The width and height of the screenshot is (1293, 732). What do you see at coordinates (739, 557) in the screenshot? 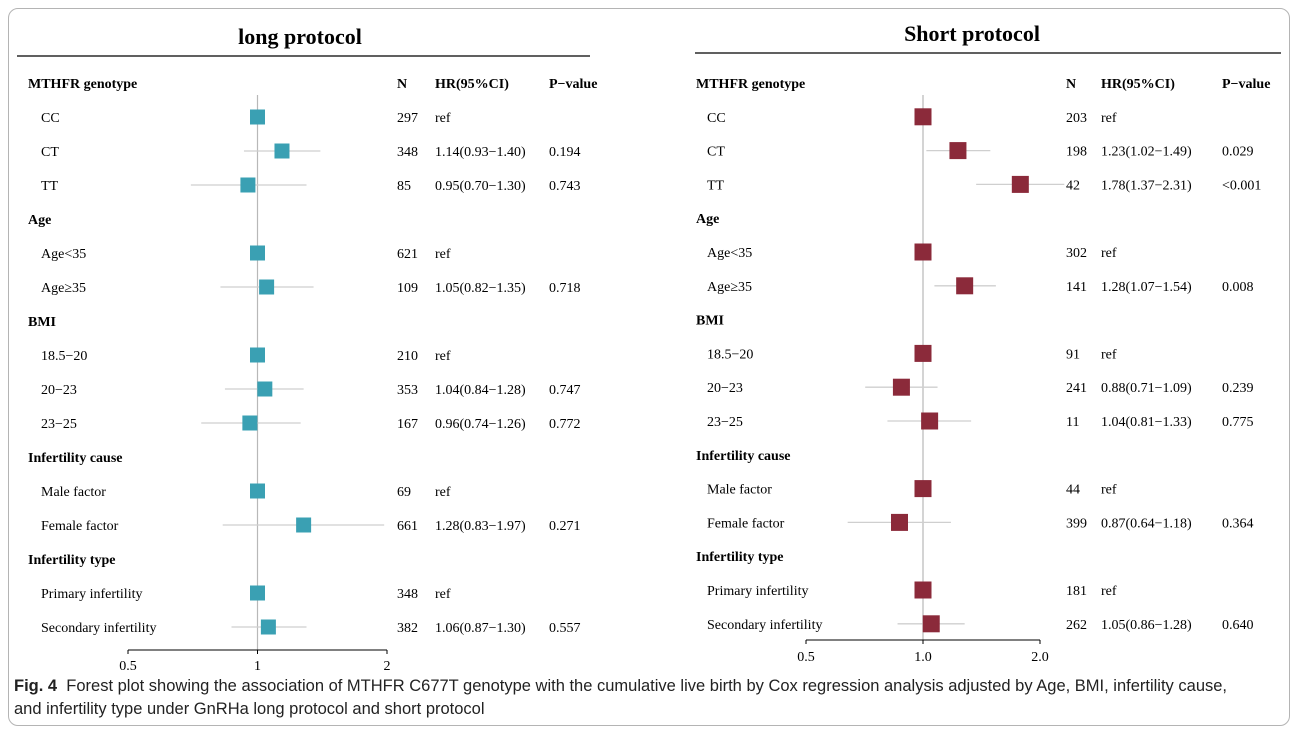
I see `p2-group-label: Infertility type` at bounding box center [739, 557].